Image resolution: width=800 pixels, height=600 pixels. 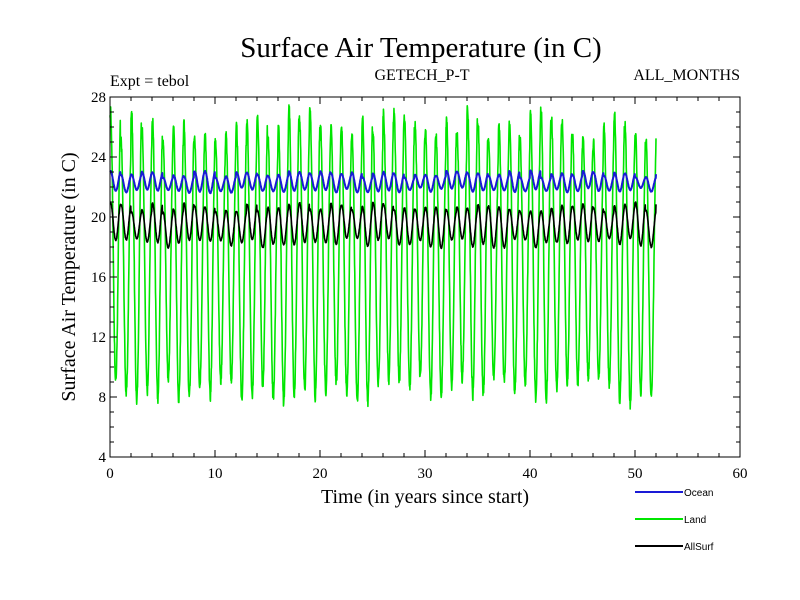 I want to click on y-tick-label-24: 24, so click(x=99, y=158).